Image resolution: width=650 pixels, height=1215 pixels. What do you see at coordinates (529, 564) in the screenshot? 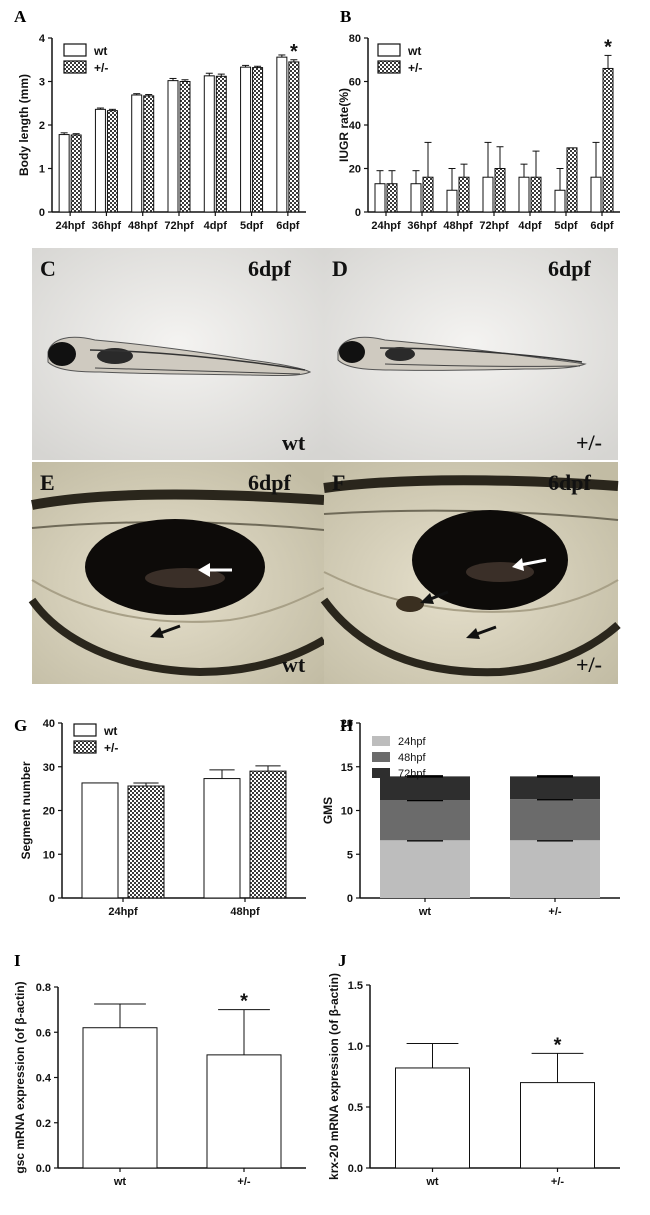
I see `white-arrow-icon` at bounding box center [529, 564].